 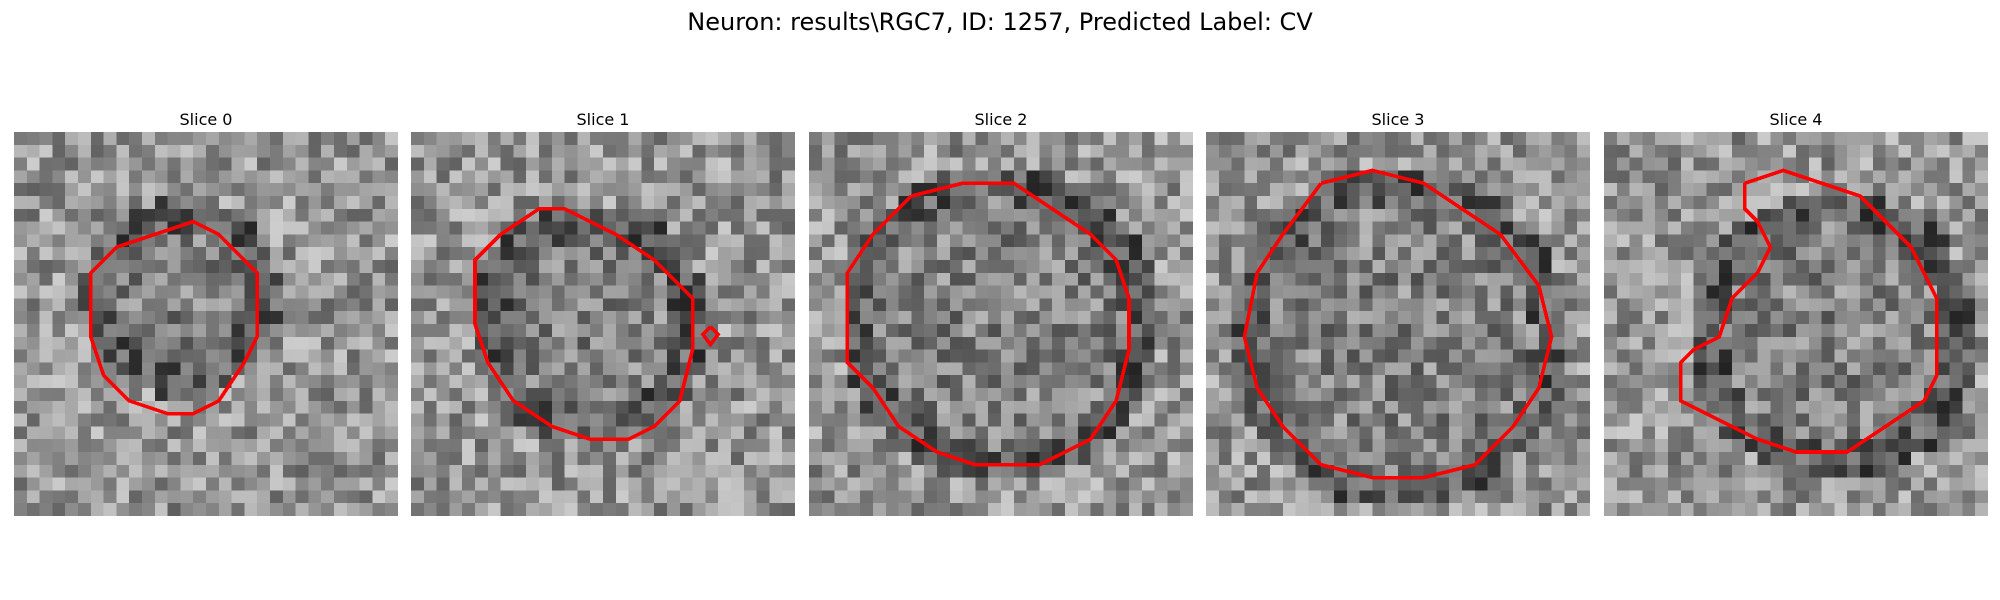 What do you see at coordinates (603, 324) in the screenshot?
I see `slice-image` at bounding box center [603, 324].